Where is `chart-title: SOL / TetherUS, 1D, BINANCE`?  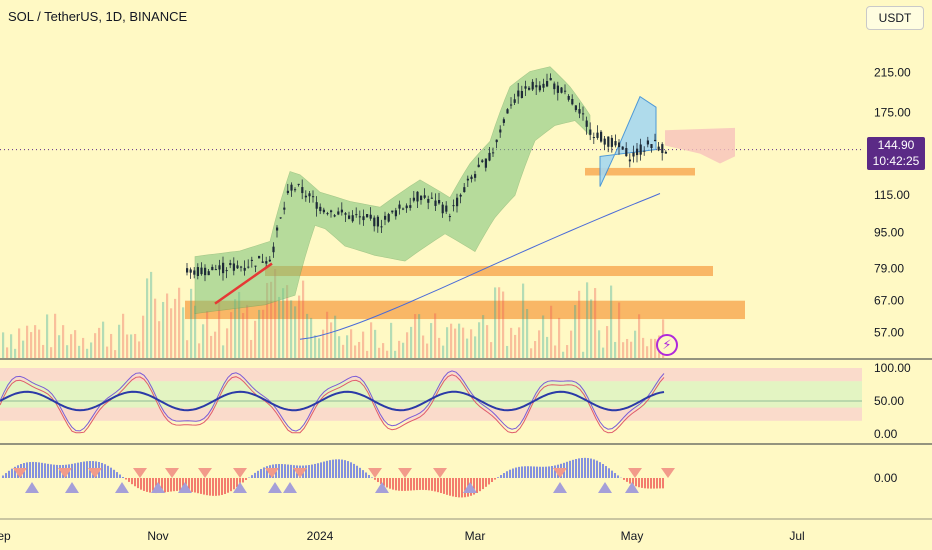
chart-title: SOL / TetherUS, 1D, BINANCE is located at coordinates (98, 16).